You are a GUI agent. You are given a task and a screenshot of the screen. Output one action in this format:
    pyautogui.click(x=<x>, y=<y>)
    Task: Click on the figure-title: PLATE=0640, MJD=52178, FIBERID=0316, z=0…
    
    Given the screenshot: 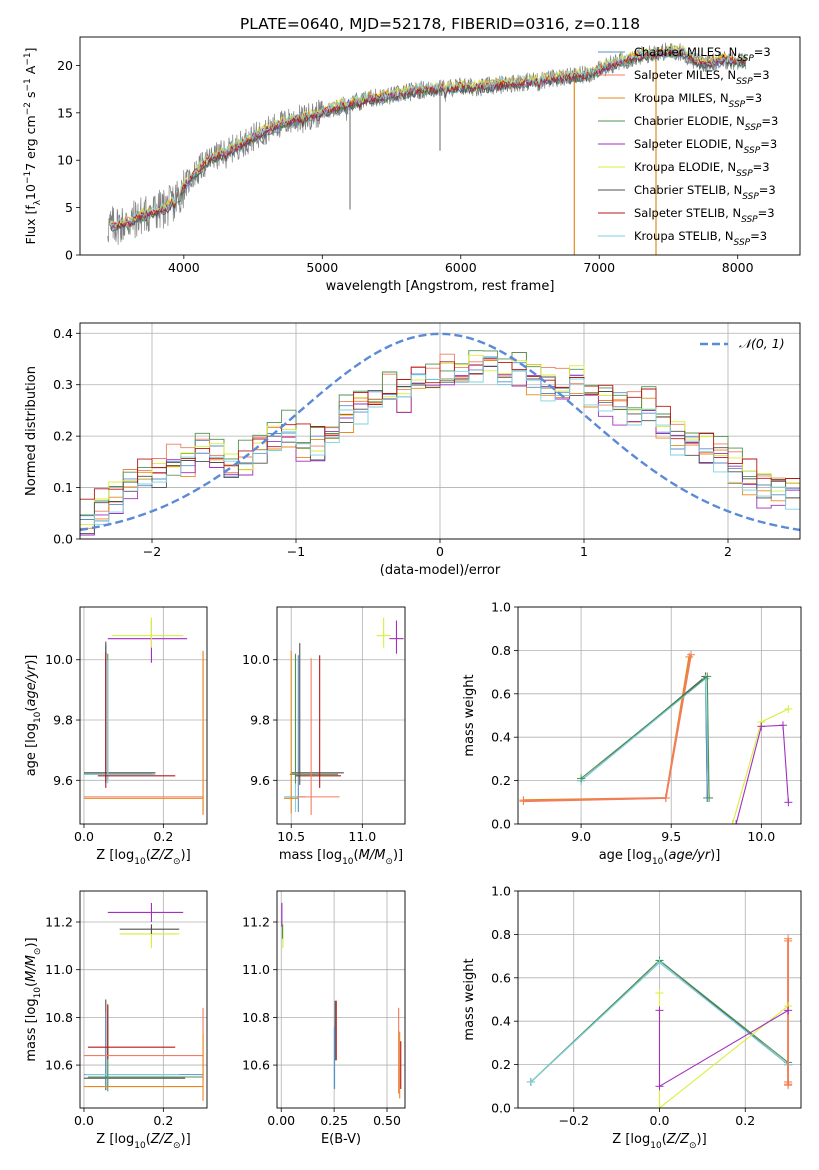 What is the action you would take?
    pyautogui.click(x=440, y=24)
    